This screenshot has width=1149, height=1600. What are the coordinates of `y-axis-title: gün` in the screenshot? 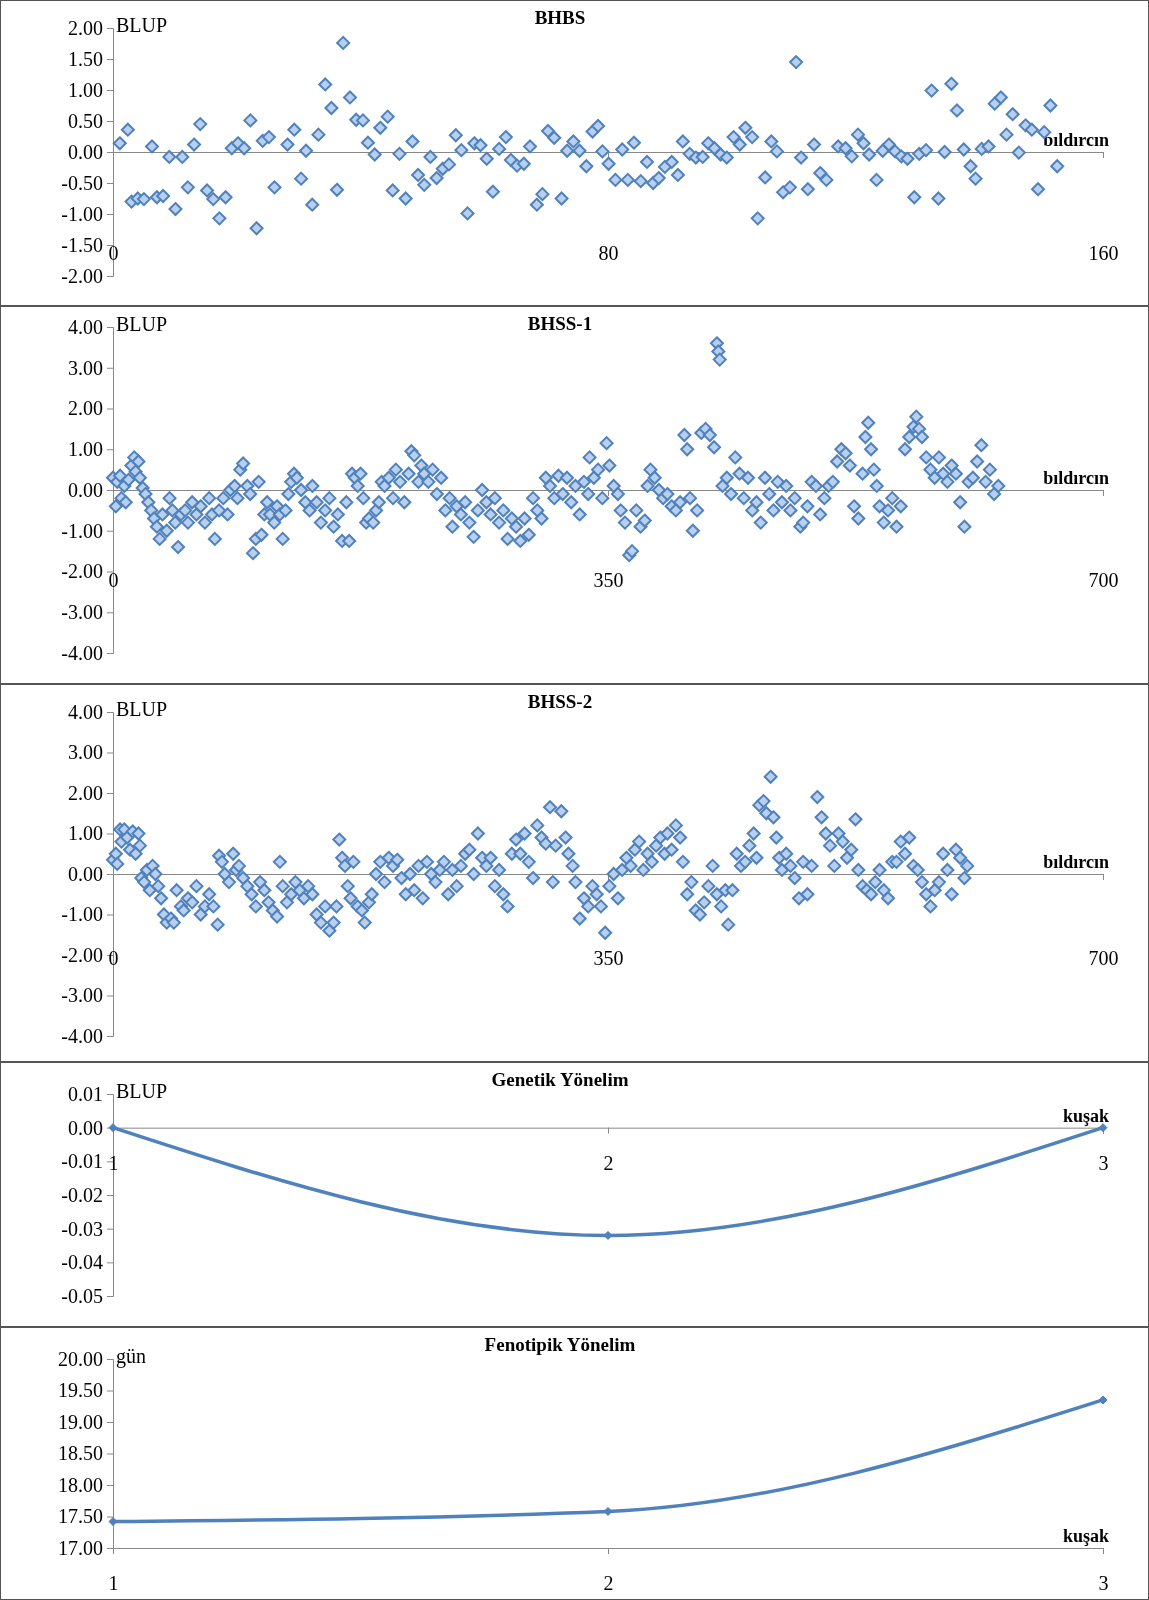 It's located at (131, 1356).